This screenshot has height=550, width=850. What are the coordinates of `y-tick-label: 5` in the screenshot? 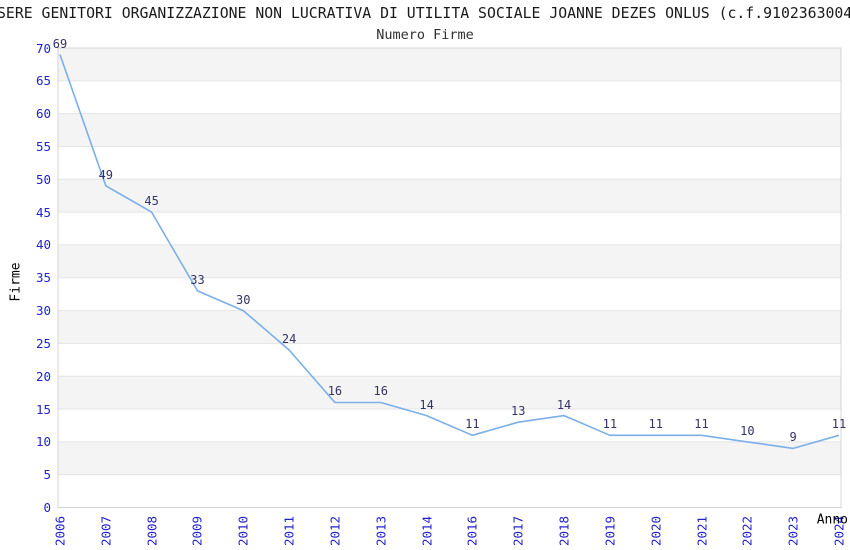 It's located at (47, 475).